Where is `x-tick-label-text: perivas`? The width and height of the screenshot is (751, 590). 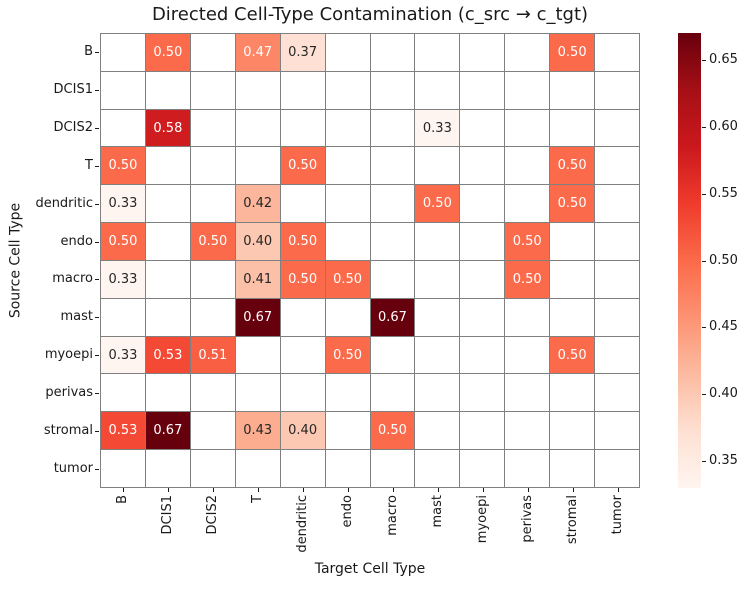
x-tick-label-text: perivas is located at coordinates (527, 519).